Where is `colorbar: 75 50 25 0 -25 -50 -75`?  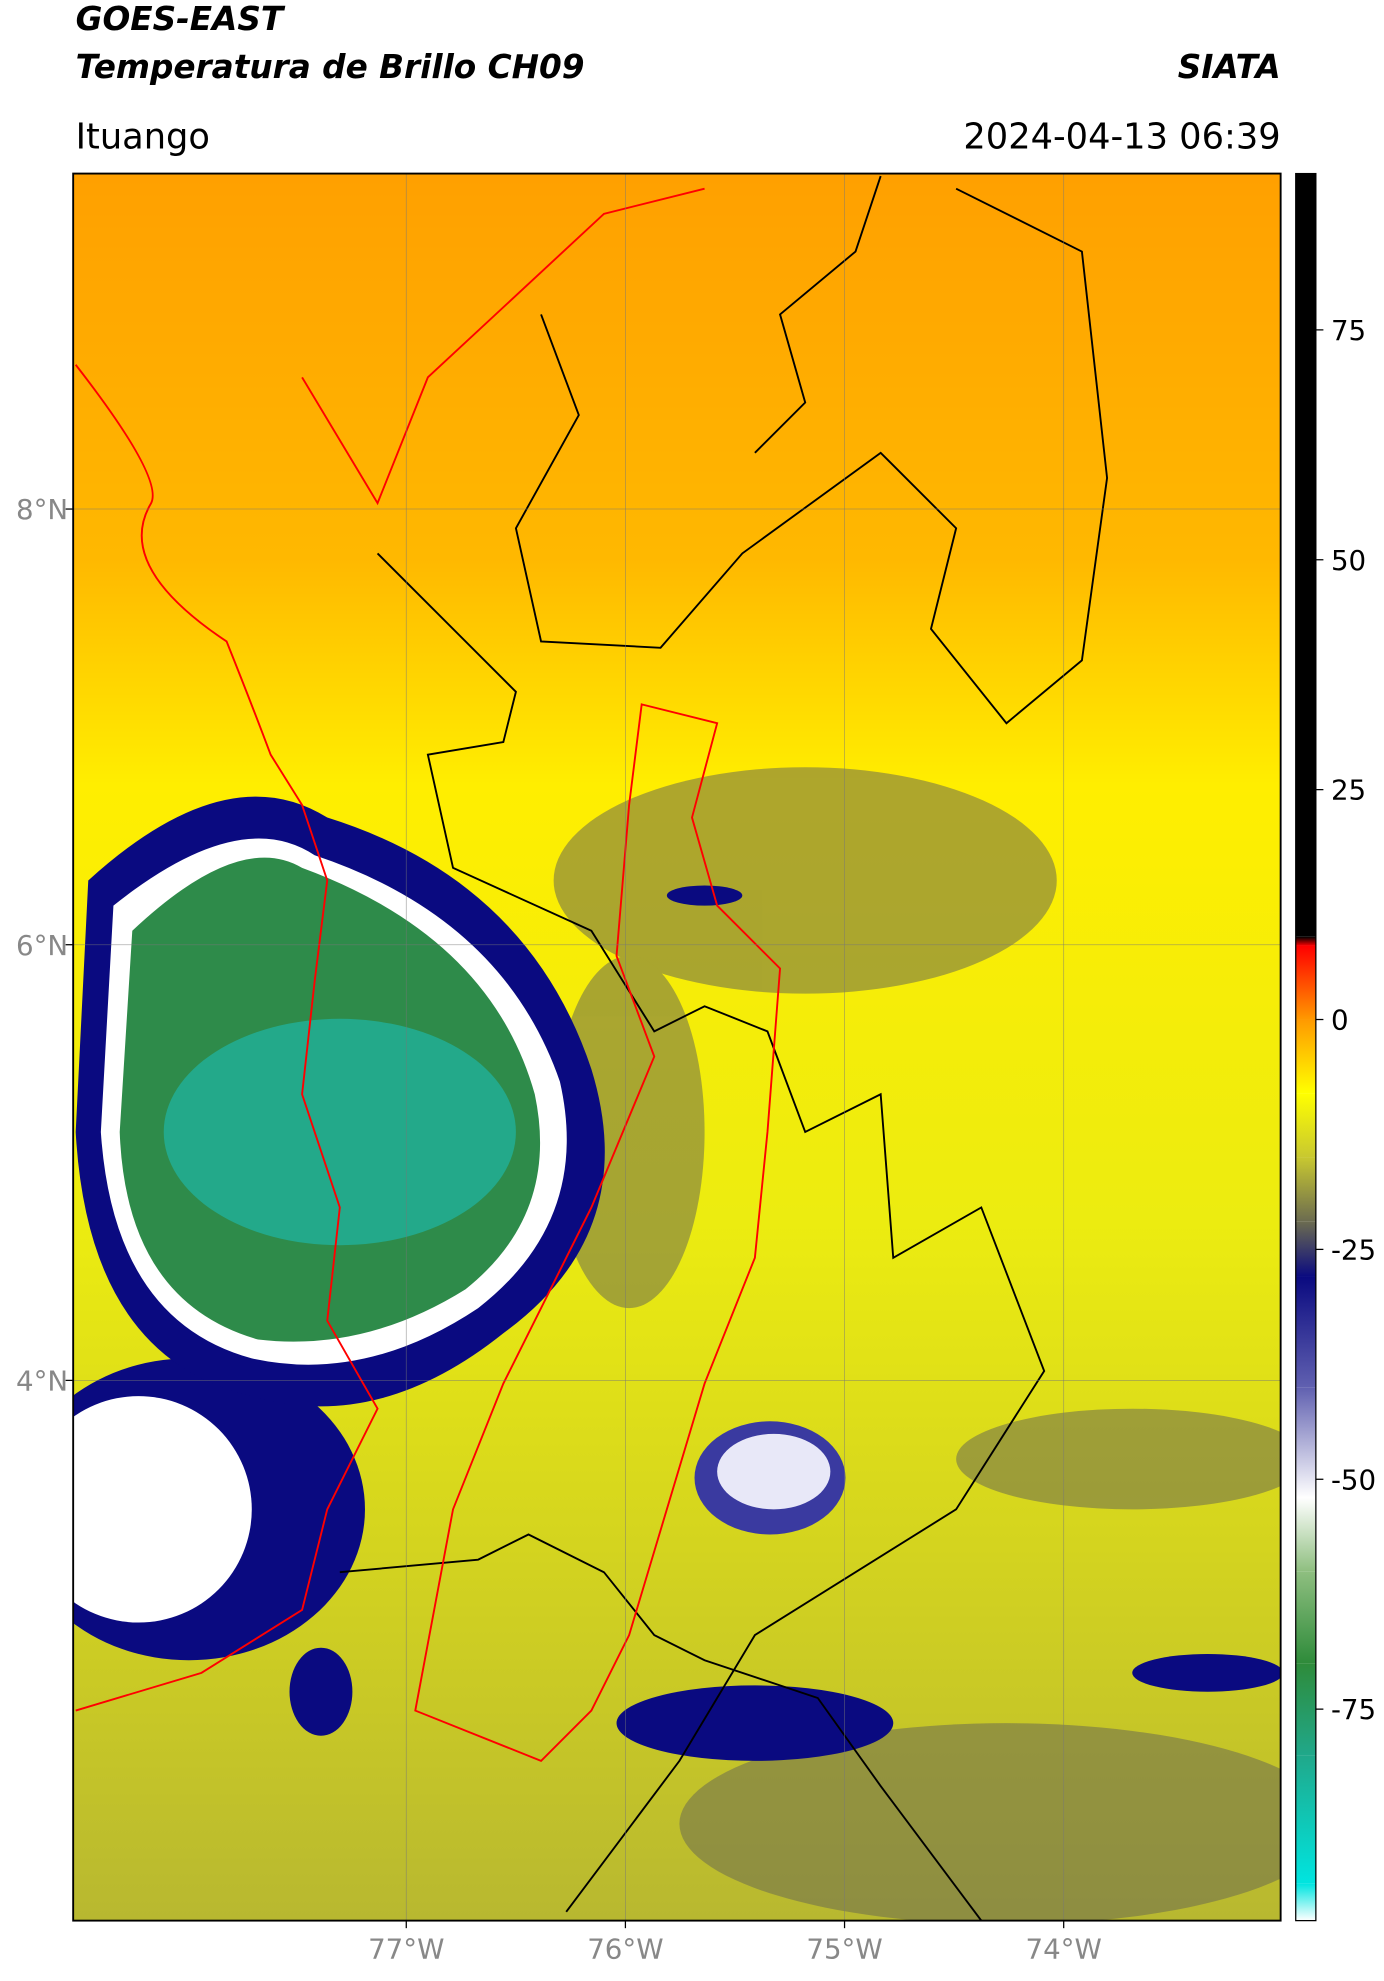
colorbar: 75 50 25 0 -25 -50 -75 is located at coordinates (1335, 1047).